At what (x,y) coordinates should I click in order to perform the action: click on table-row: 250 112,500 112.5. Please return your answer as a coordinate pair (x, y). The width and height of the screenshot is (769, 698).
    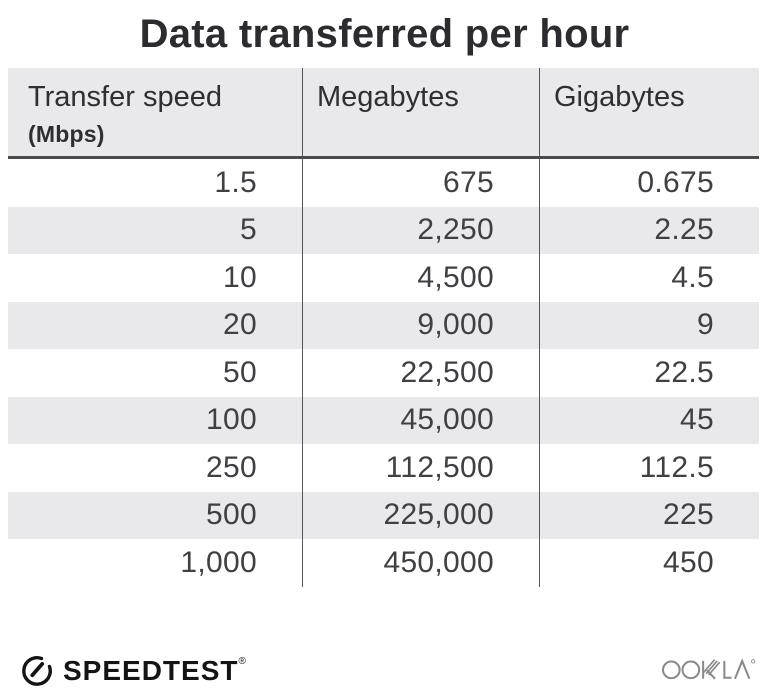
    Looking at the image, I should click on (383, 468).